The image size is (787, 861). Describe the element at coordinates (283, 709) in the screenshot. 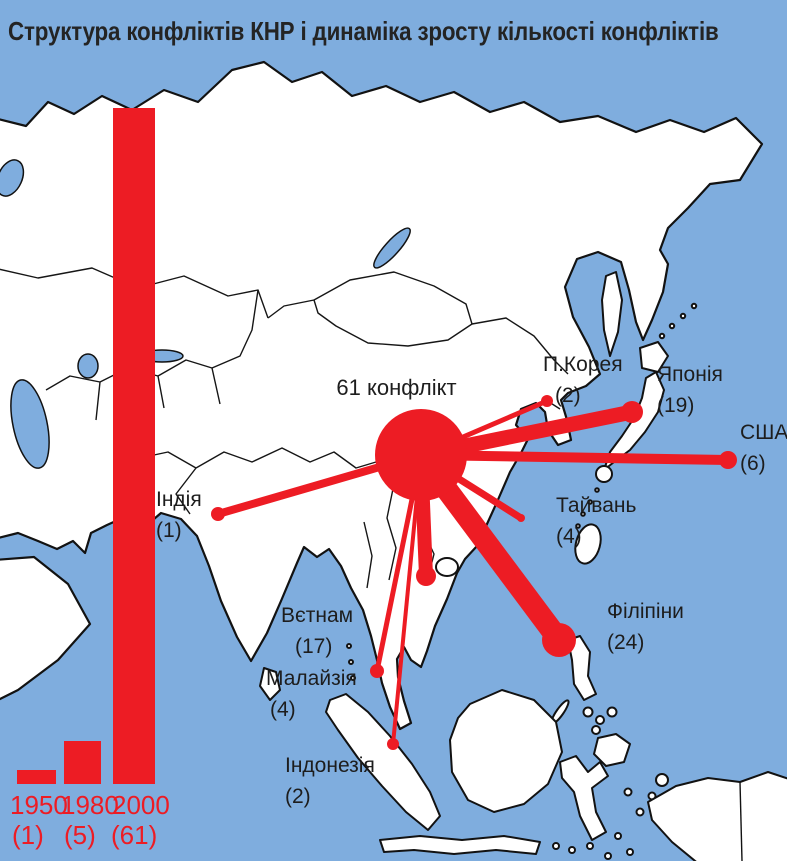

I see `count-malaysia: (4)` at that location.